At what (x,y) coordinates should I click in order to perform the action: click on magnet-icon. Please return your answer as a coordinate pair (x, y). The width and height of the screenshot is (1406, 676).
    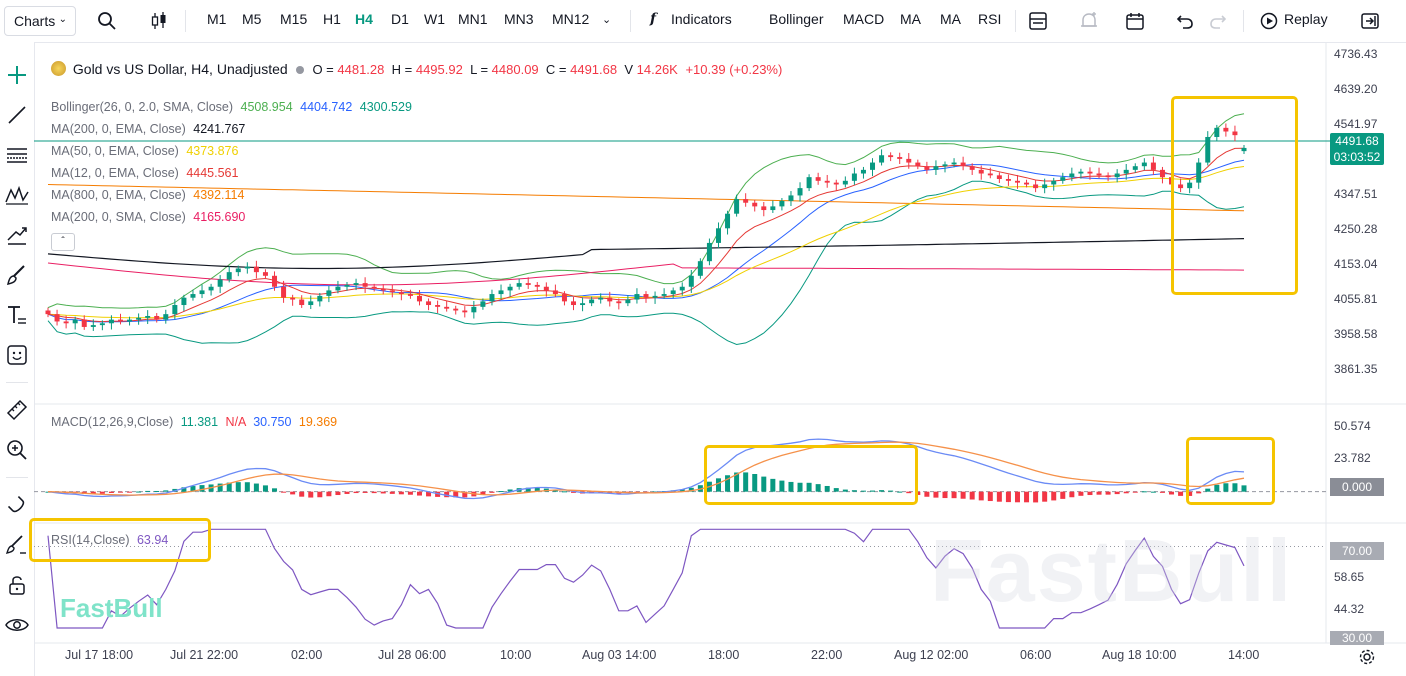
    Looking at the image, I should click on (17, 505).